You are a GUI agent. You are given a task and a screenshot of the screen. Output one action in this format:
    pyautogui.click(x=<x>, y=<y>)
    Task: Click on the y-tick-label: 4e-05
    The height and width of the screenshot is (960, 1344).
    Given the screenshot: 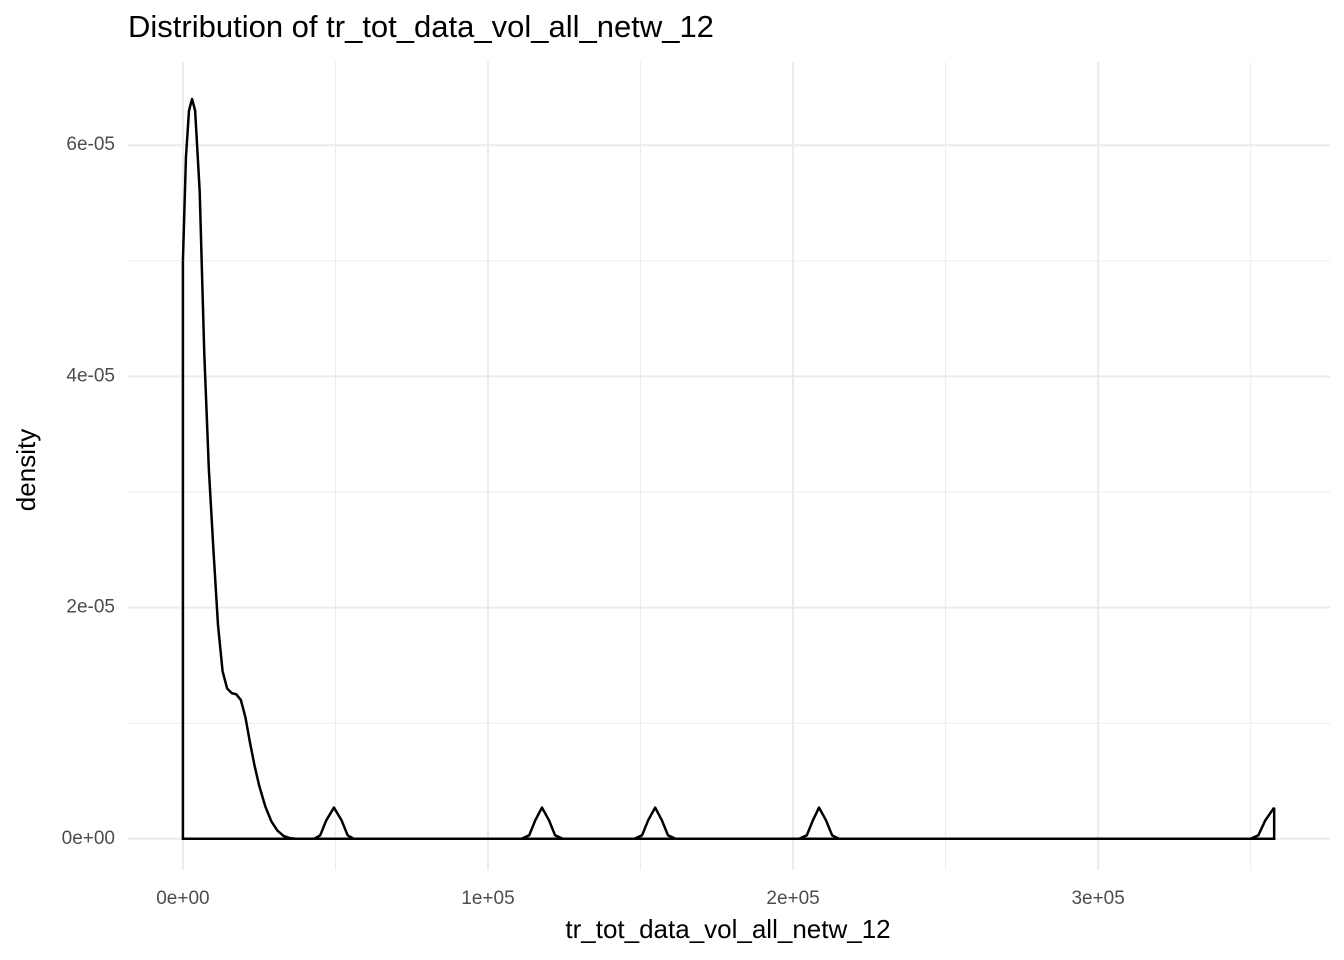 What is the action you would take?
    pyautogui.click(x=90, y=375)
    